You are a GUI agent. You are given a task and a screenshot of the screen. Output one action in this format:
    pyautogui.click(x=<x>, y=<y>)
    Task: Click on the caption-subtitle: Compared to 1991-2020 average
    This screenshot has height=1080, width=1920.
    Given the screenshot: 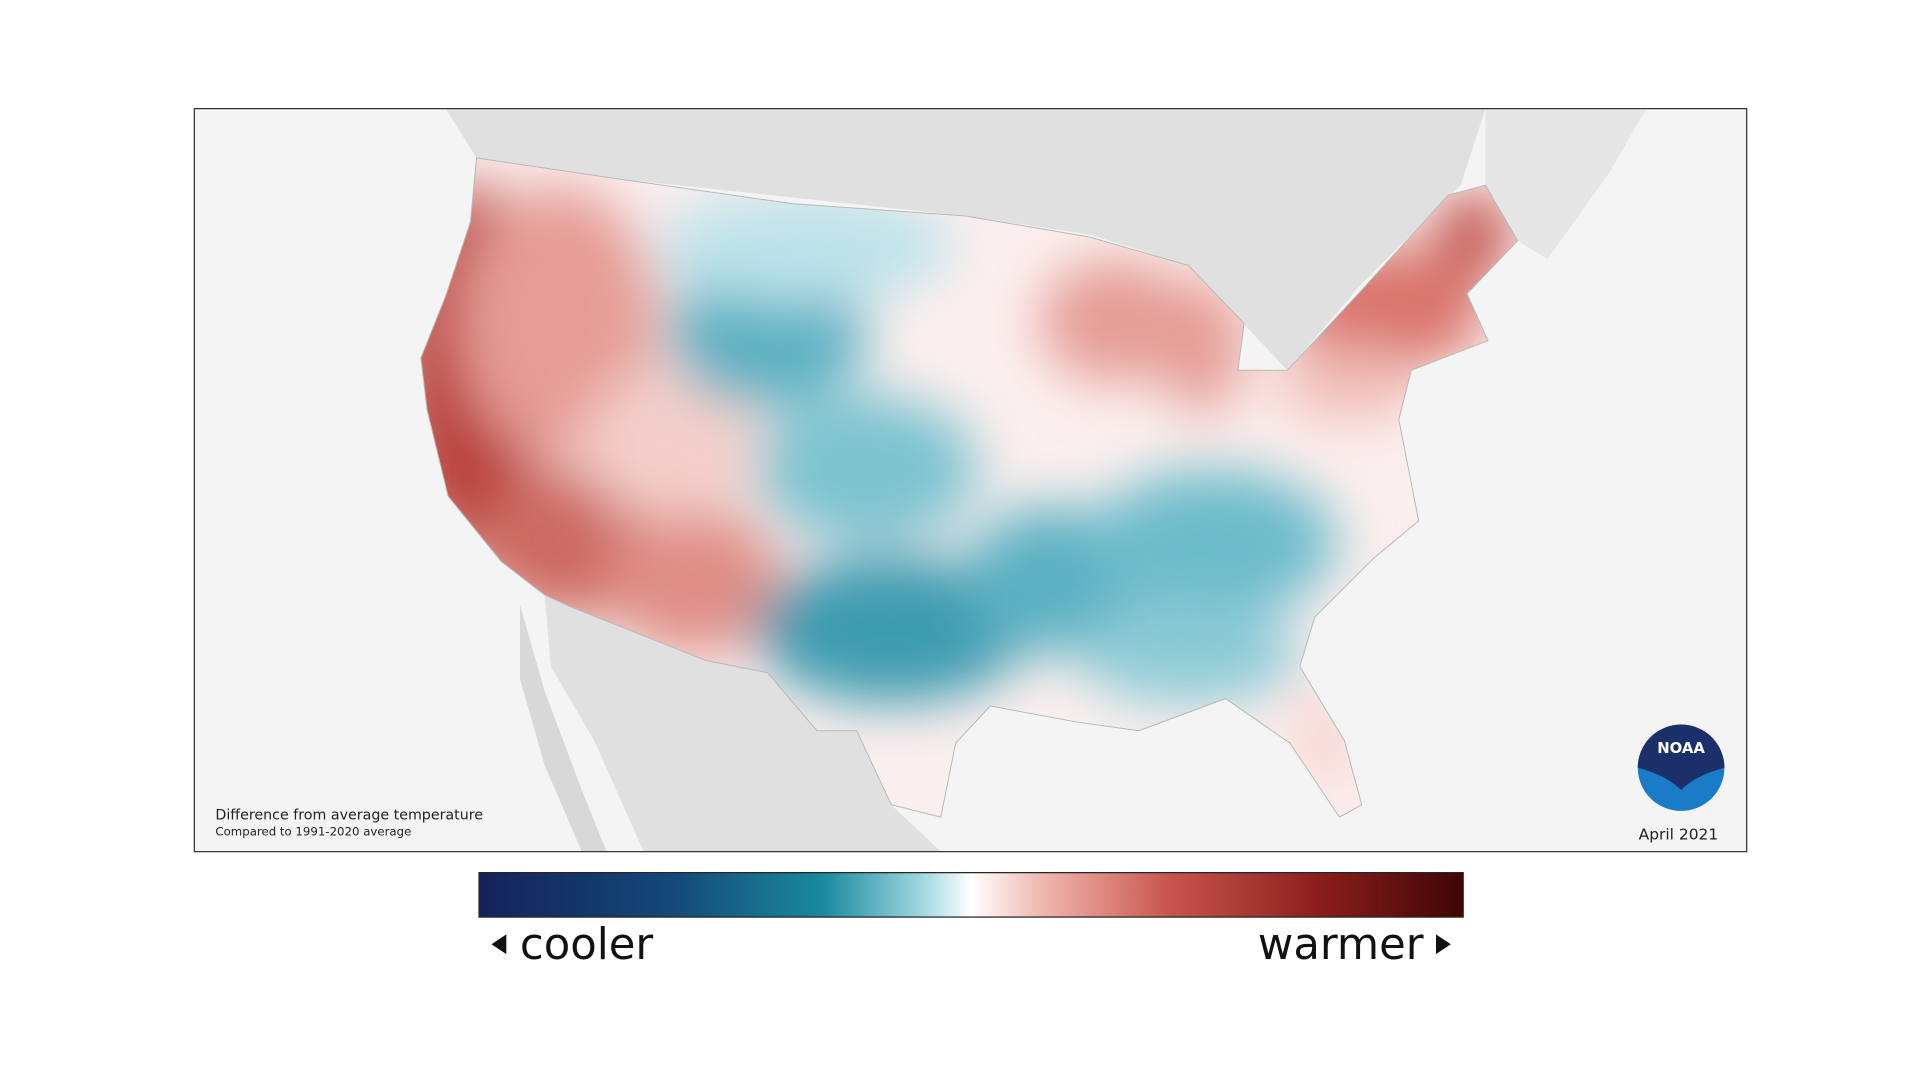 What is the action you would take?
    pyautogui.click(x=313, y=832)
    